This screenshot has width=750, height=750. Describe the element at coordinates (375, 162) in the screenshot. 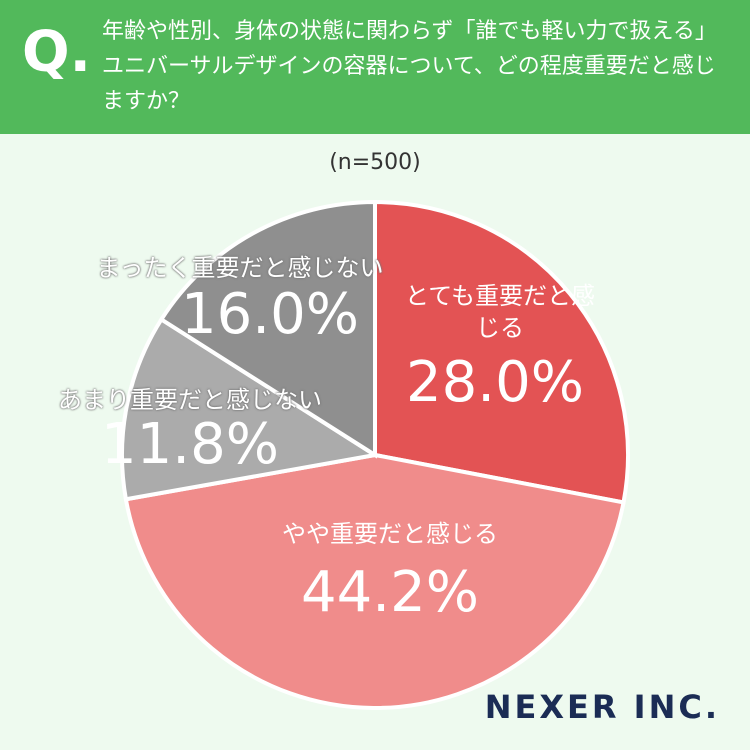

I see `subtitle: (n=500)` at that location.